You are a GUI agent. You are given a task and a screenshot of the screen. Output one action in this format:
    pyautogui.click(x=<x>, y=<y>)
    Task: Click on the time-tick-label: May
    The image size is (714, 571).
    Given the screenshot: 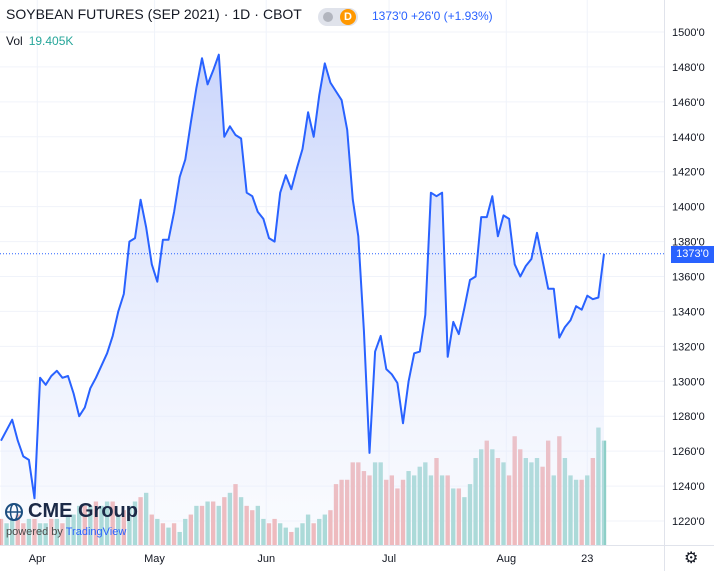 What is the action you would take?
    pyautogui.click(x=154, y=559)
    